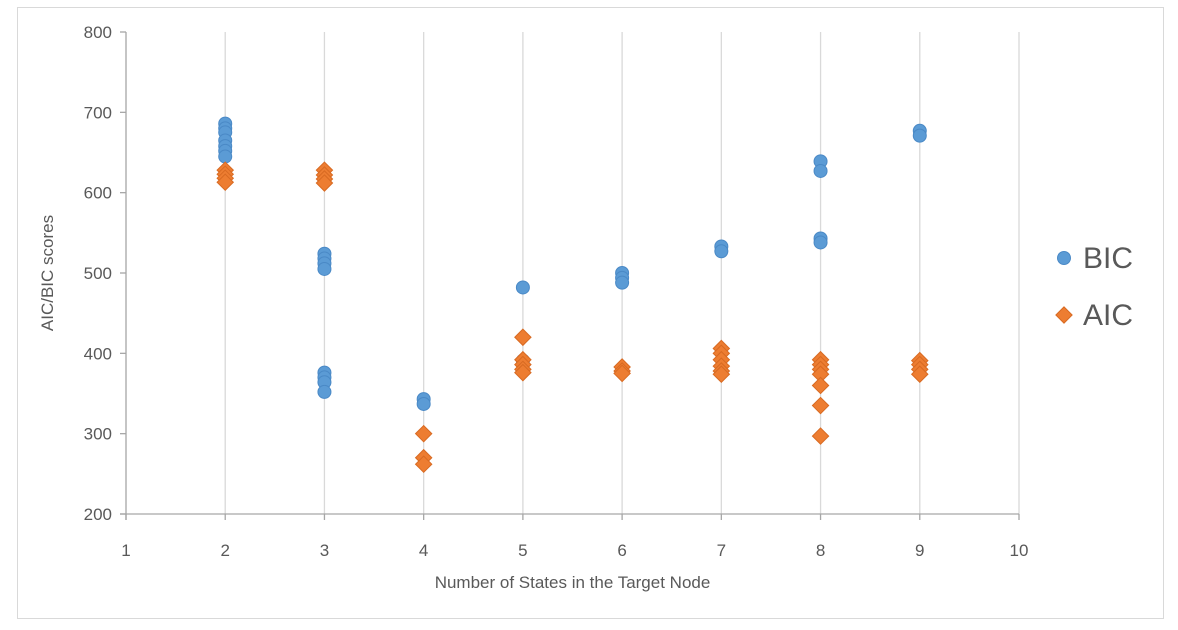 Image resolution: width=1178 pixels, height=630 pixels. Describe the element at coordinates (98, 353) in the screenshot. I see `y-tick-label: 400` at that location.